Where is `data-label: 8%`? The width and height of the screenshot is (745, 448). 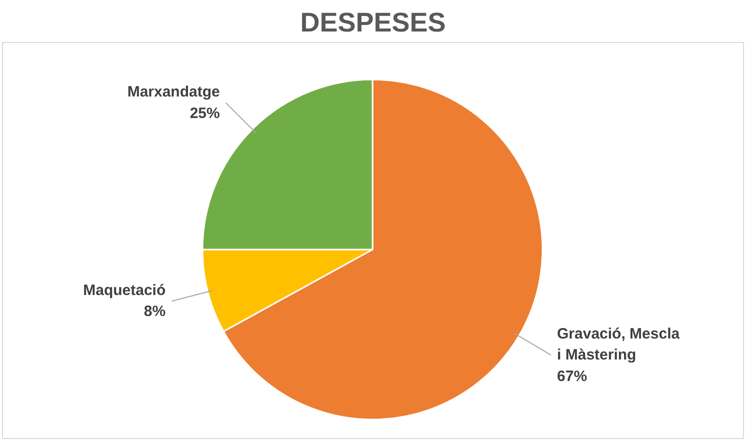
data-label: 8% is located at coordinates (155, 311).